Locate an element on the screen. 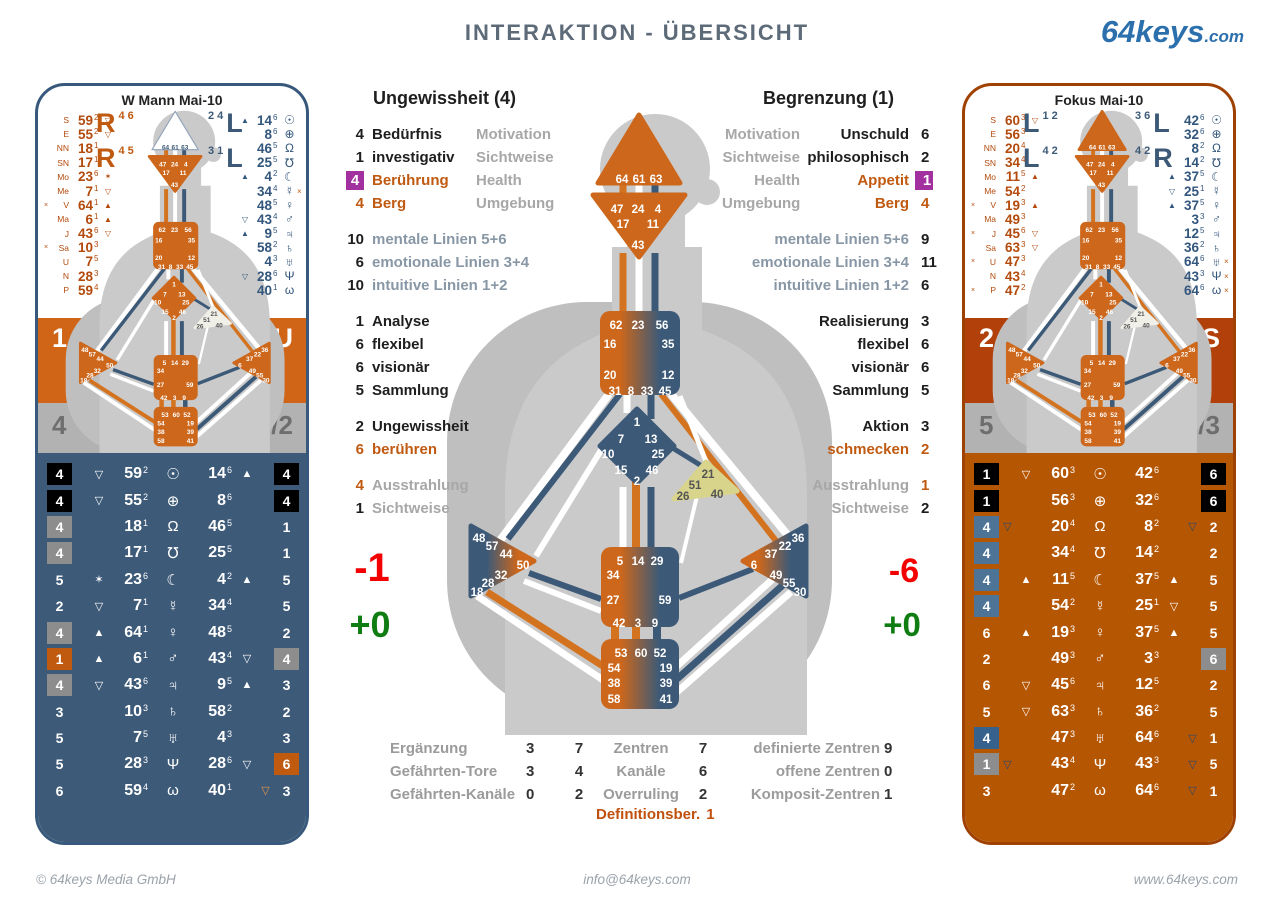 This screenshot has width=1274, height=903. left-line: 3 is located at coordinates (1073, 707).